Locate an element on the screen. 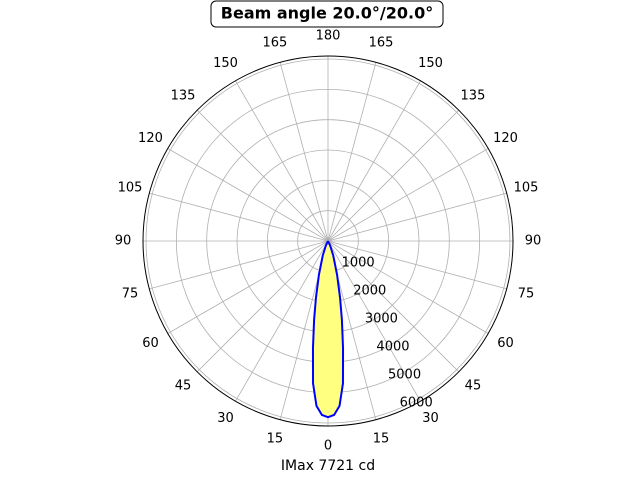  x-axis-label: IMax 7721 cd is located at coordinates (328, 466).